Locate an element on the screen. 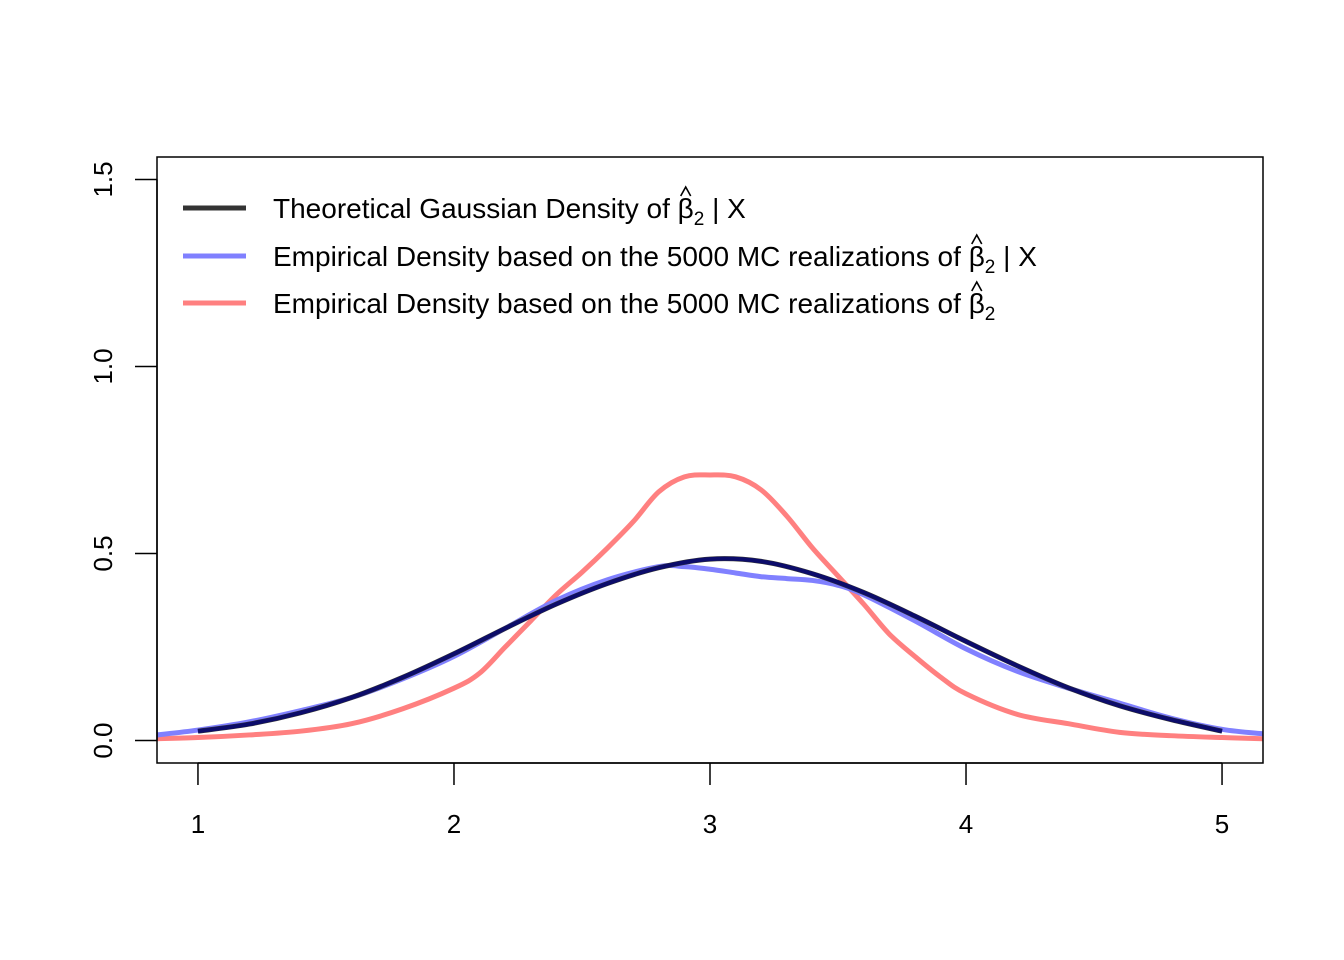 Image resolution: width=1344 pixels, height=960 pixels. x-tick-label: 3 is located at coordinates (710, 824).